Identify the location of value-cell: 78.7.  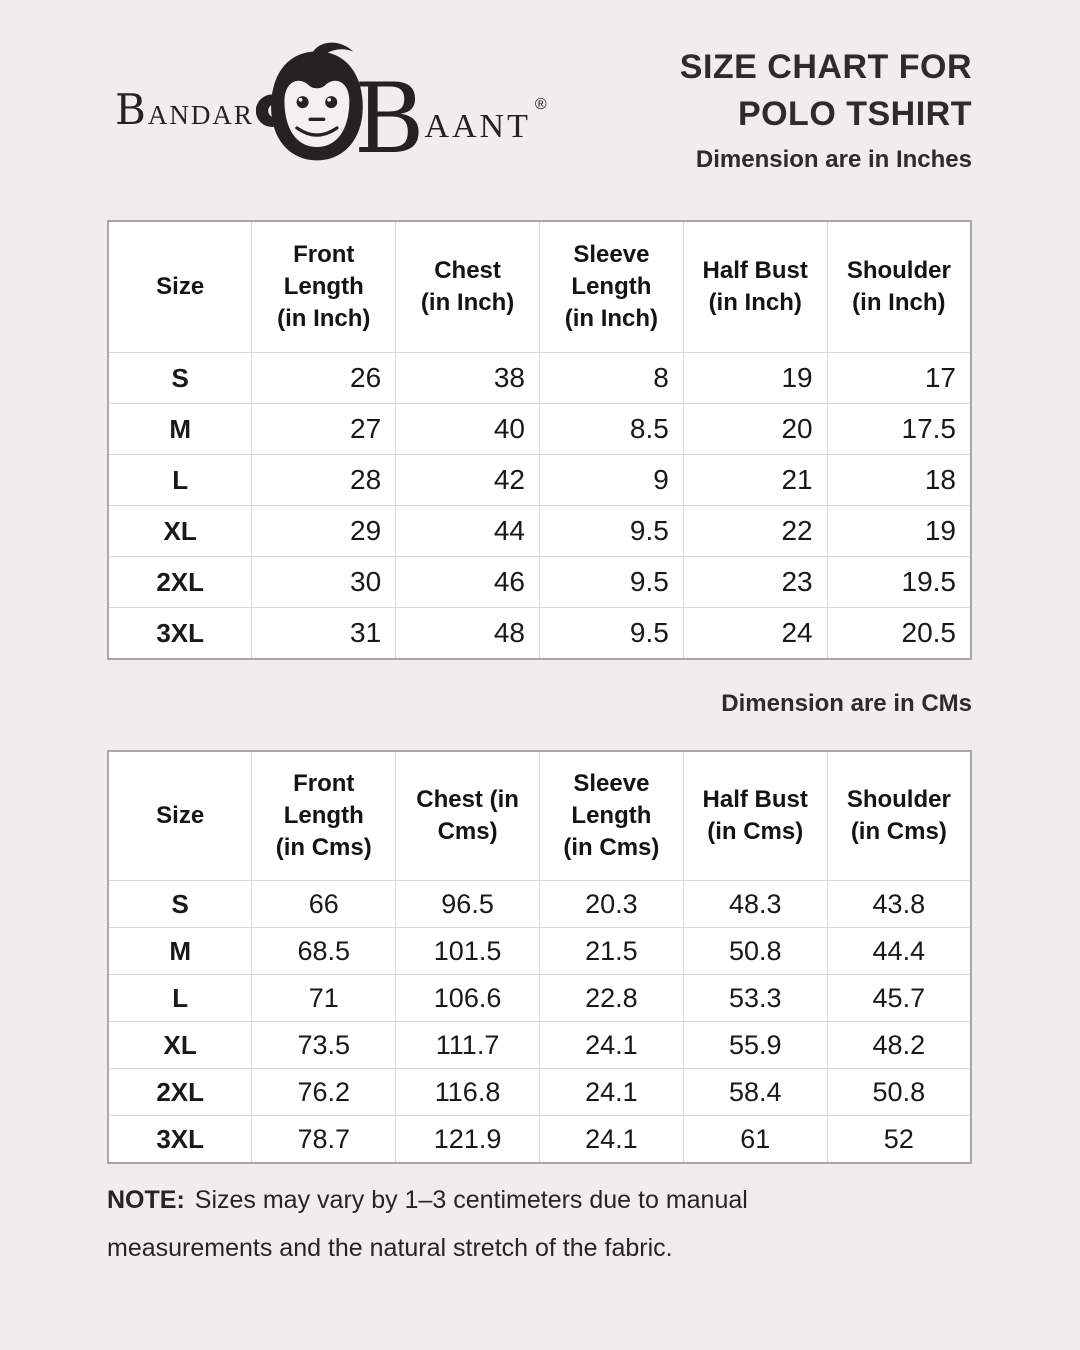
(324, 1139).